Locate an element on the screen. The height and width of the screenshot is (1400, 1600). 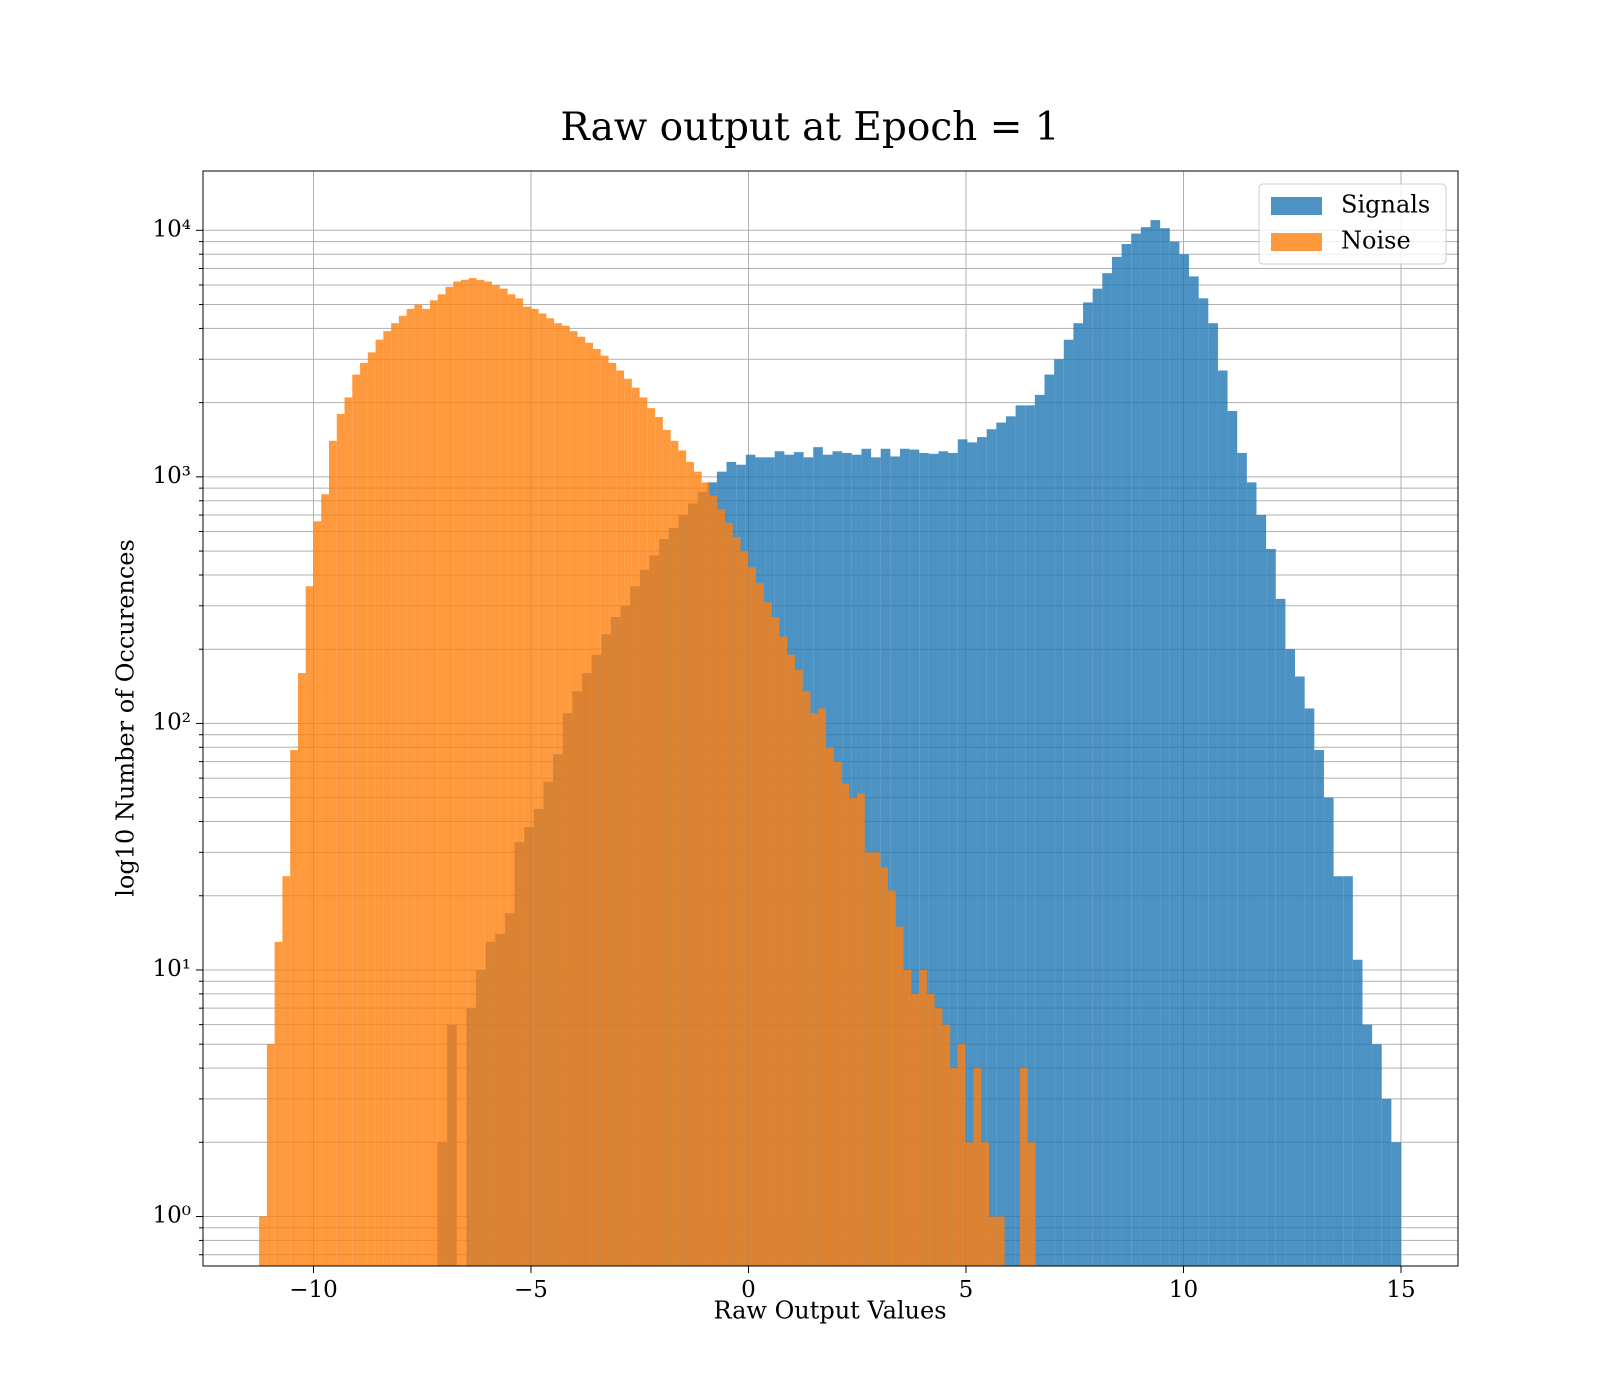
x-tick-label: 5 is located at coordinates (966, 1290).